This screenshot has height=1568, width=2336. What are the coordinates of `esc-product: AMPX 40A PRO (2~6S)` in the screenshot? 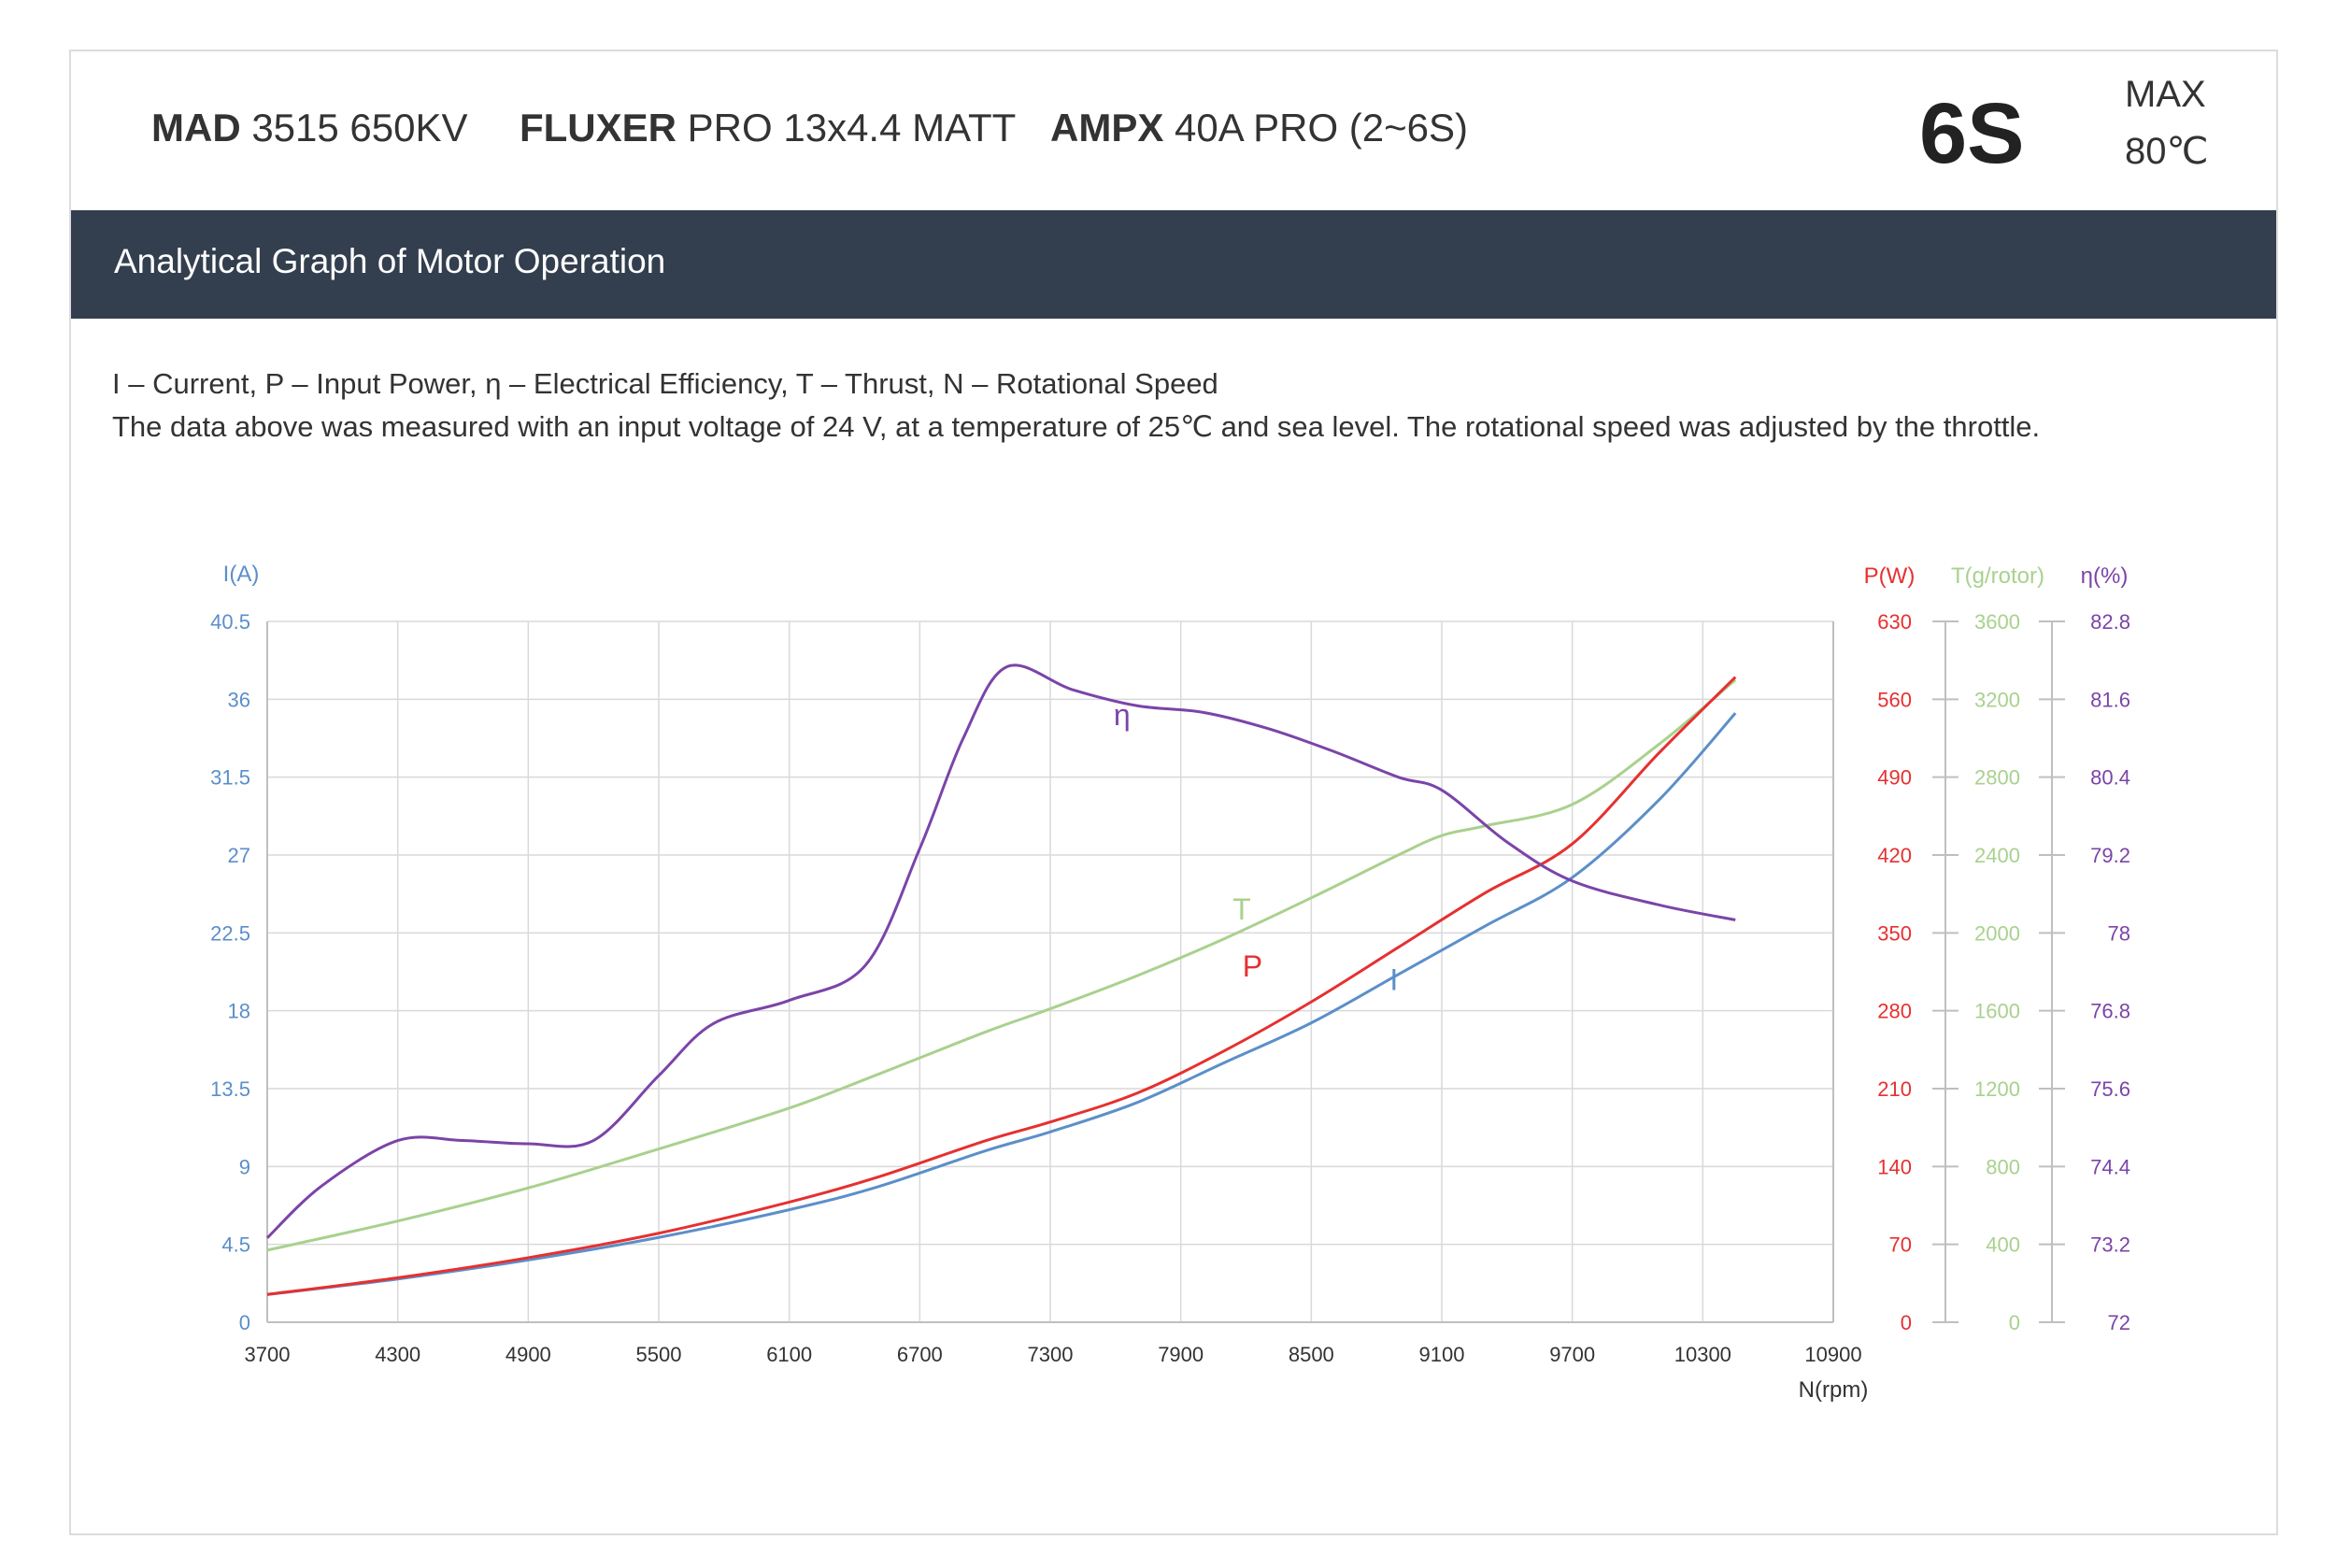 It's located at (1259, 128).